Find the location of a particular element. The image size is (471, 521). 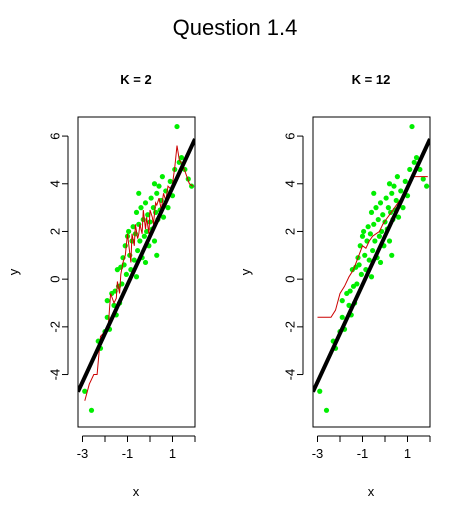

panel-k12-title: K = 12 is located at coordinates (371, 79).